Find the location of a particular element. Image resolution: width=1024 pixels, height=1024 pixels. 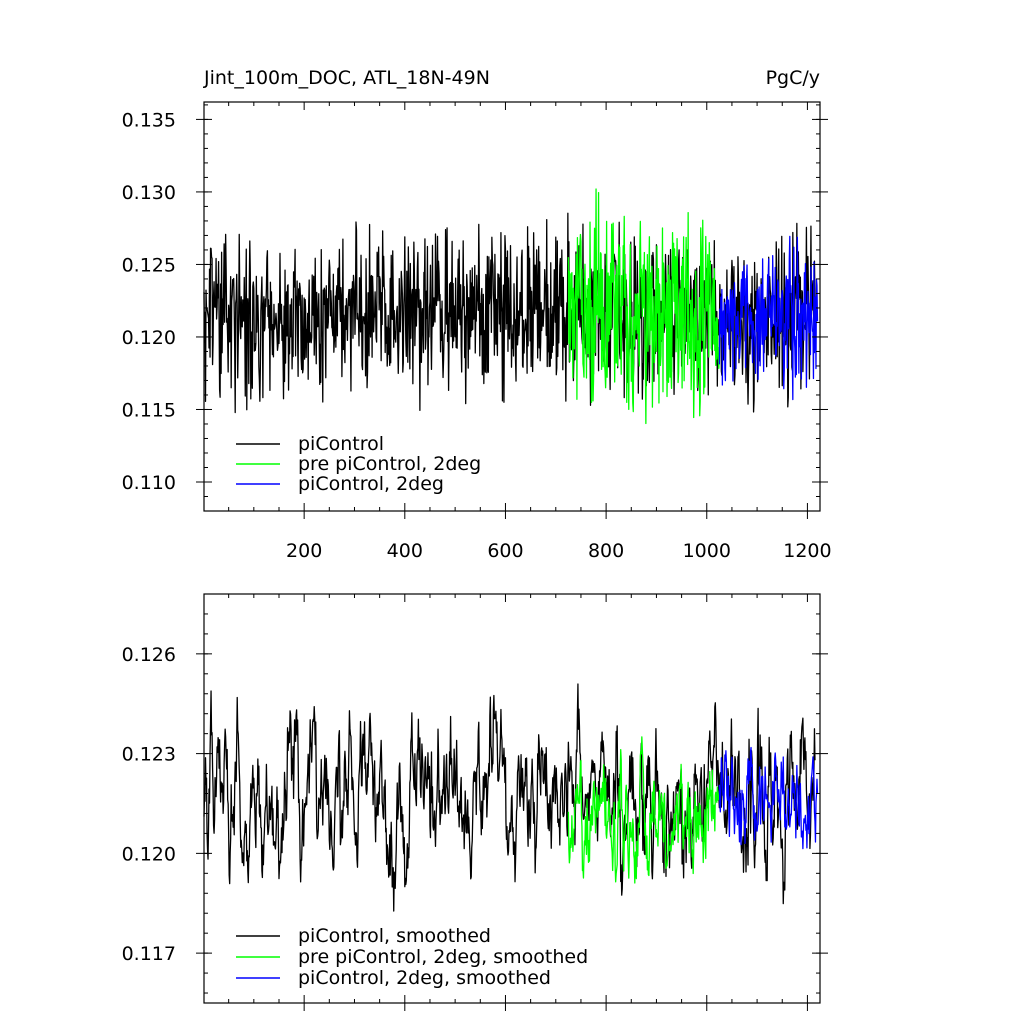

y-tick-label: 0.115 is located at coordinates (149, 410).